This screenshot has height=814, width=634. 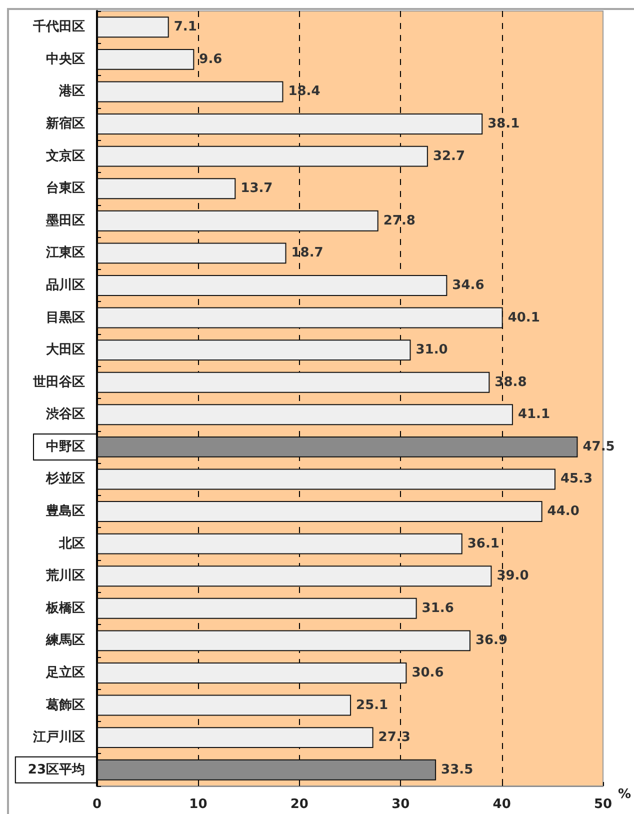 I want to click on data-label: 40.1, so click(x=524, y=318).